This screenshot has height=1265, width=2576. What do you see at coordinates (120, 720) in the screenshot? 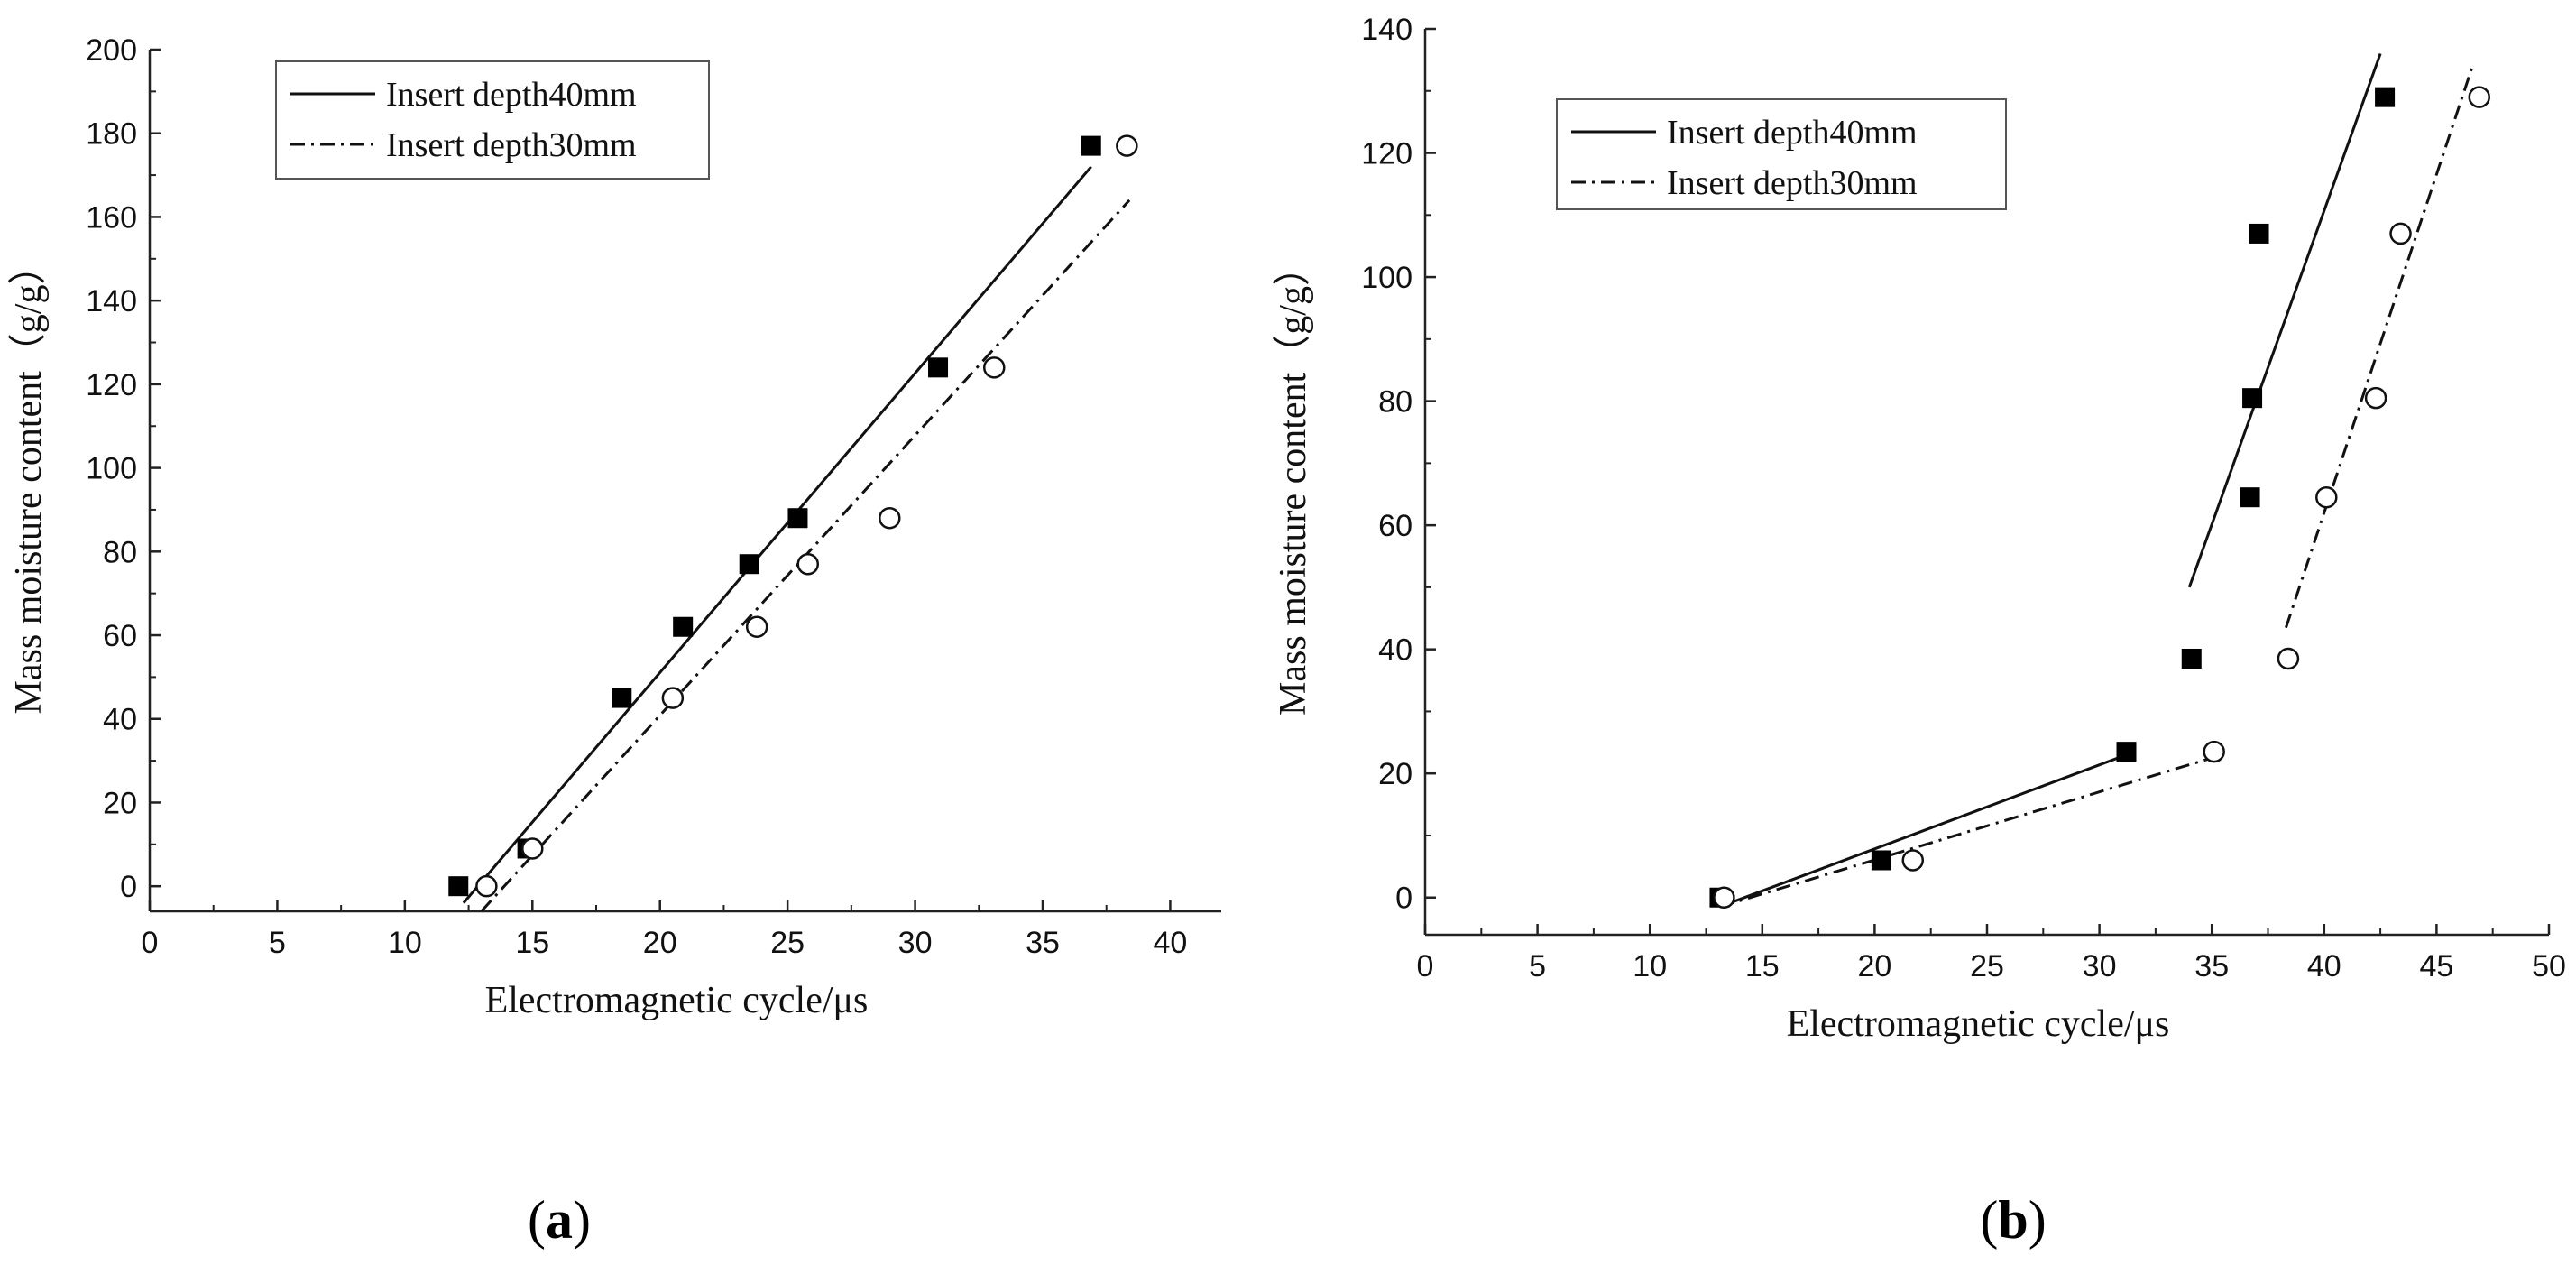
I see `y-tick-label-a: 40` at bounding box center [120, 720].